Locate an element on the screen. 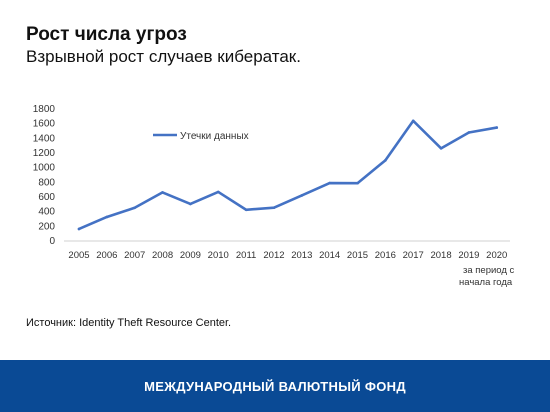  y-tick-label: 1400 is located at coordinates (44, 138).